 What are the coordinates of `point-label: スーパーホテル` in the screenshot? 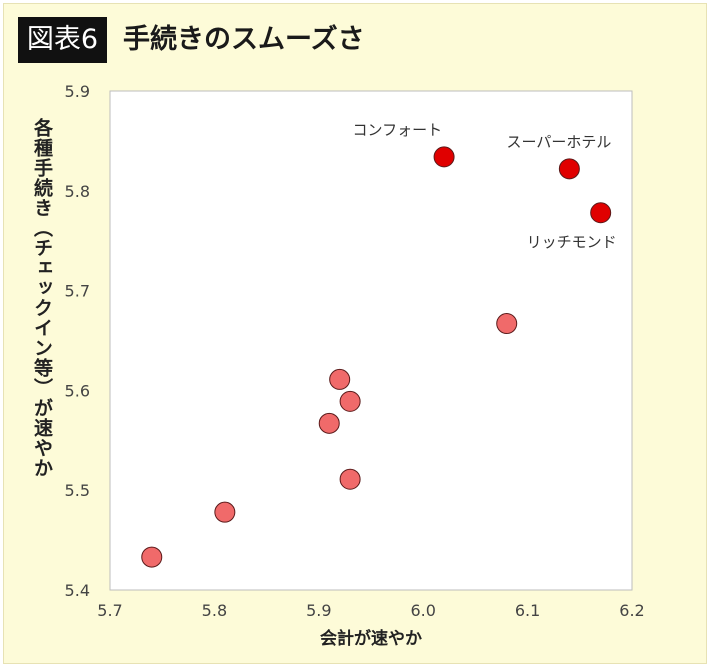 It's located at (559, 142).